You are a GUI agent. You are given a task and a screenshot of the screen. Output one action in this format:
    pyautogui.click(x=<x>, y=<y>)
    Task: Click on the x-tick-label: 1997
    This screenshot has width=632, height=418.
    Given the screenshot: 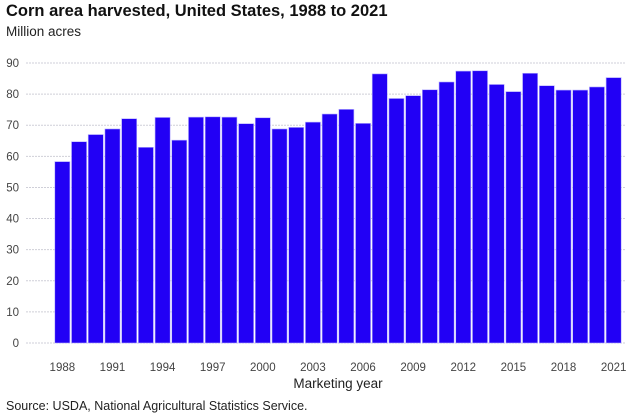 What is the action you would take?
    pyautogui.click(x=213, y=368)
    